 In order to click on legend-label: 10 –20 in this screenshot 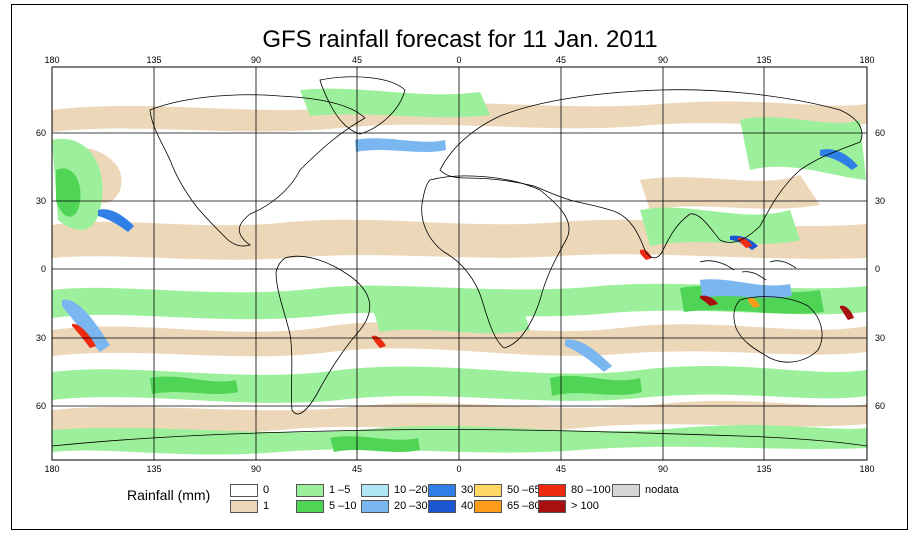, I will do `click(411, 490)`.